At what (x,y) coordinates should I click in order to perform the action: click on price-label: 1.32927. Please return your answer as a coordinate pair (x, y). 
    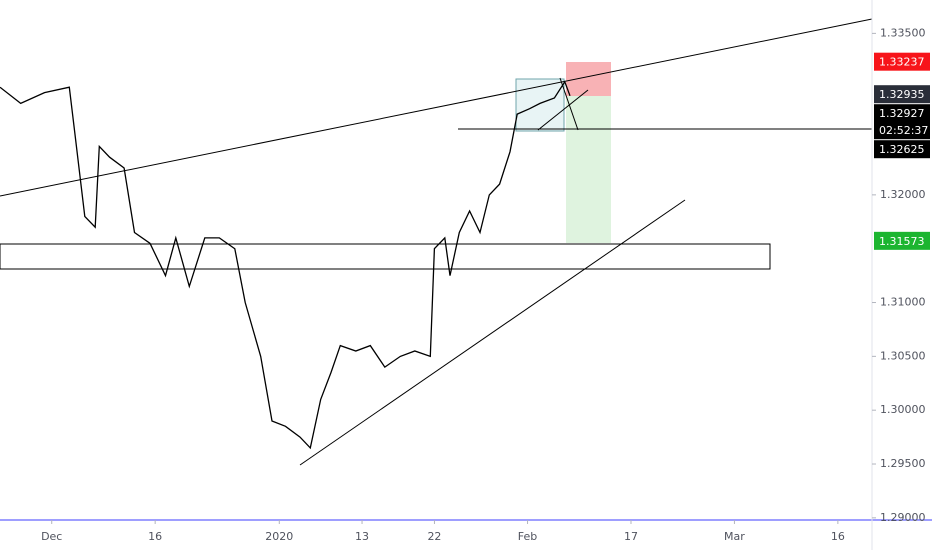
    Looking at the image, I should click on (902, 113).